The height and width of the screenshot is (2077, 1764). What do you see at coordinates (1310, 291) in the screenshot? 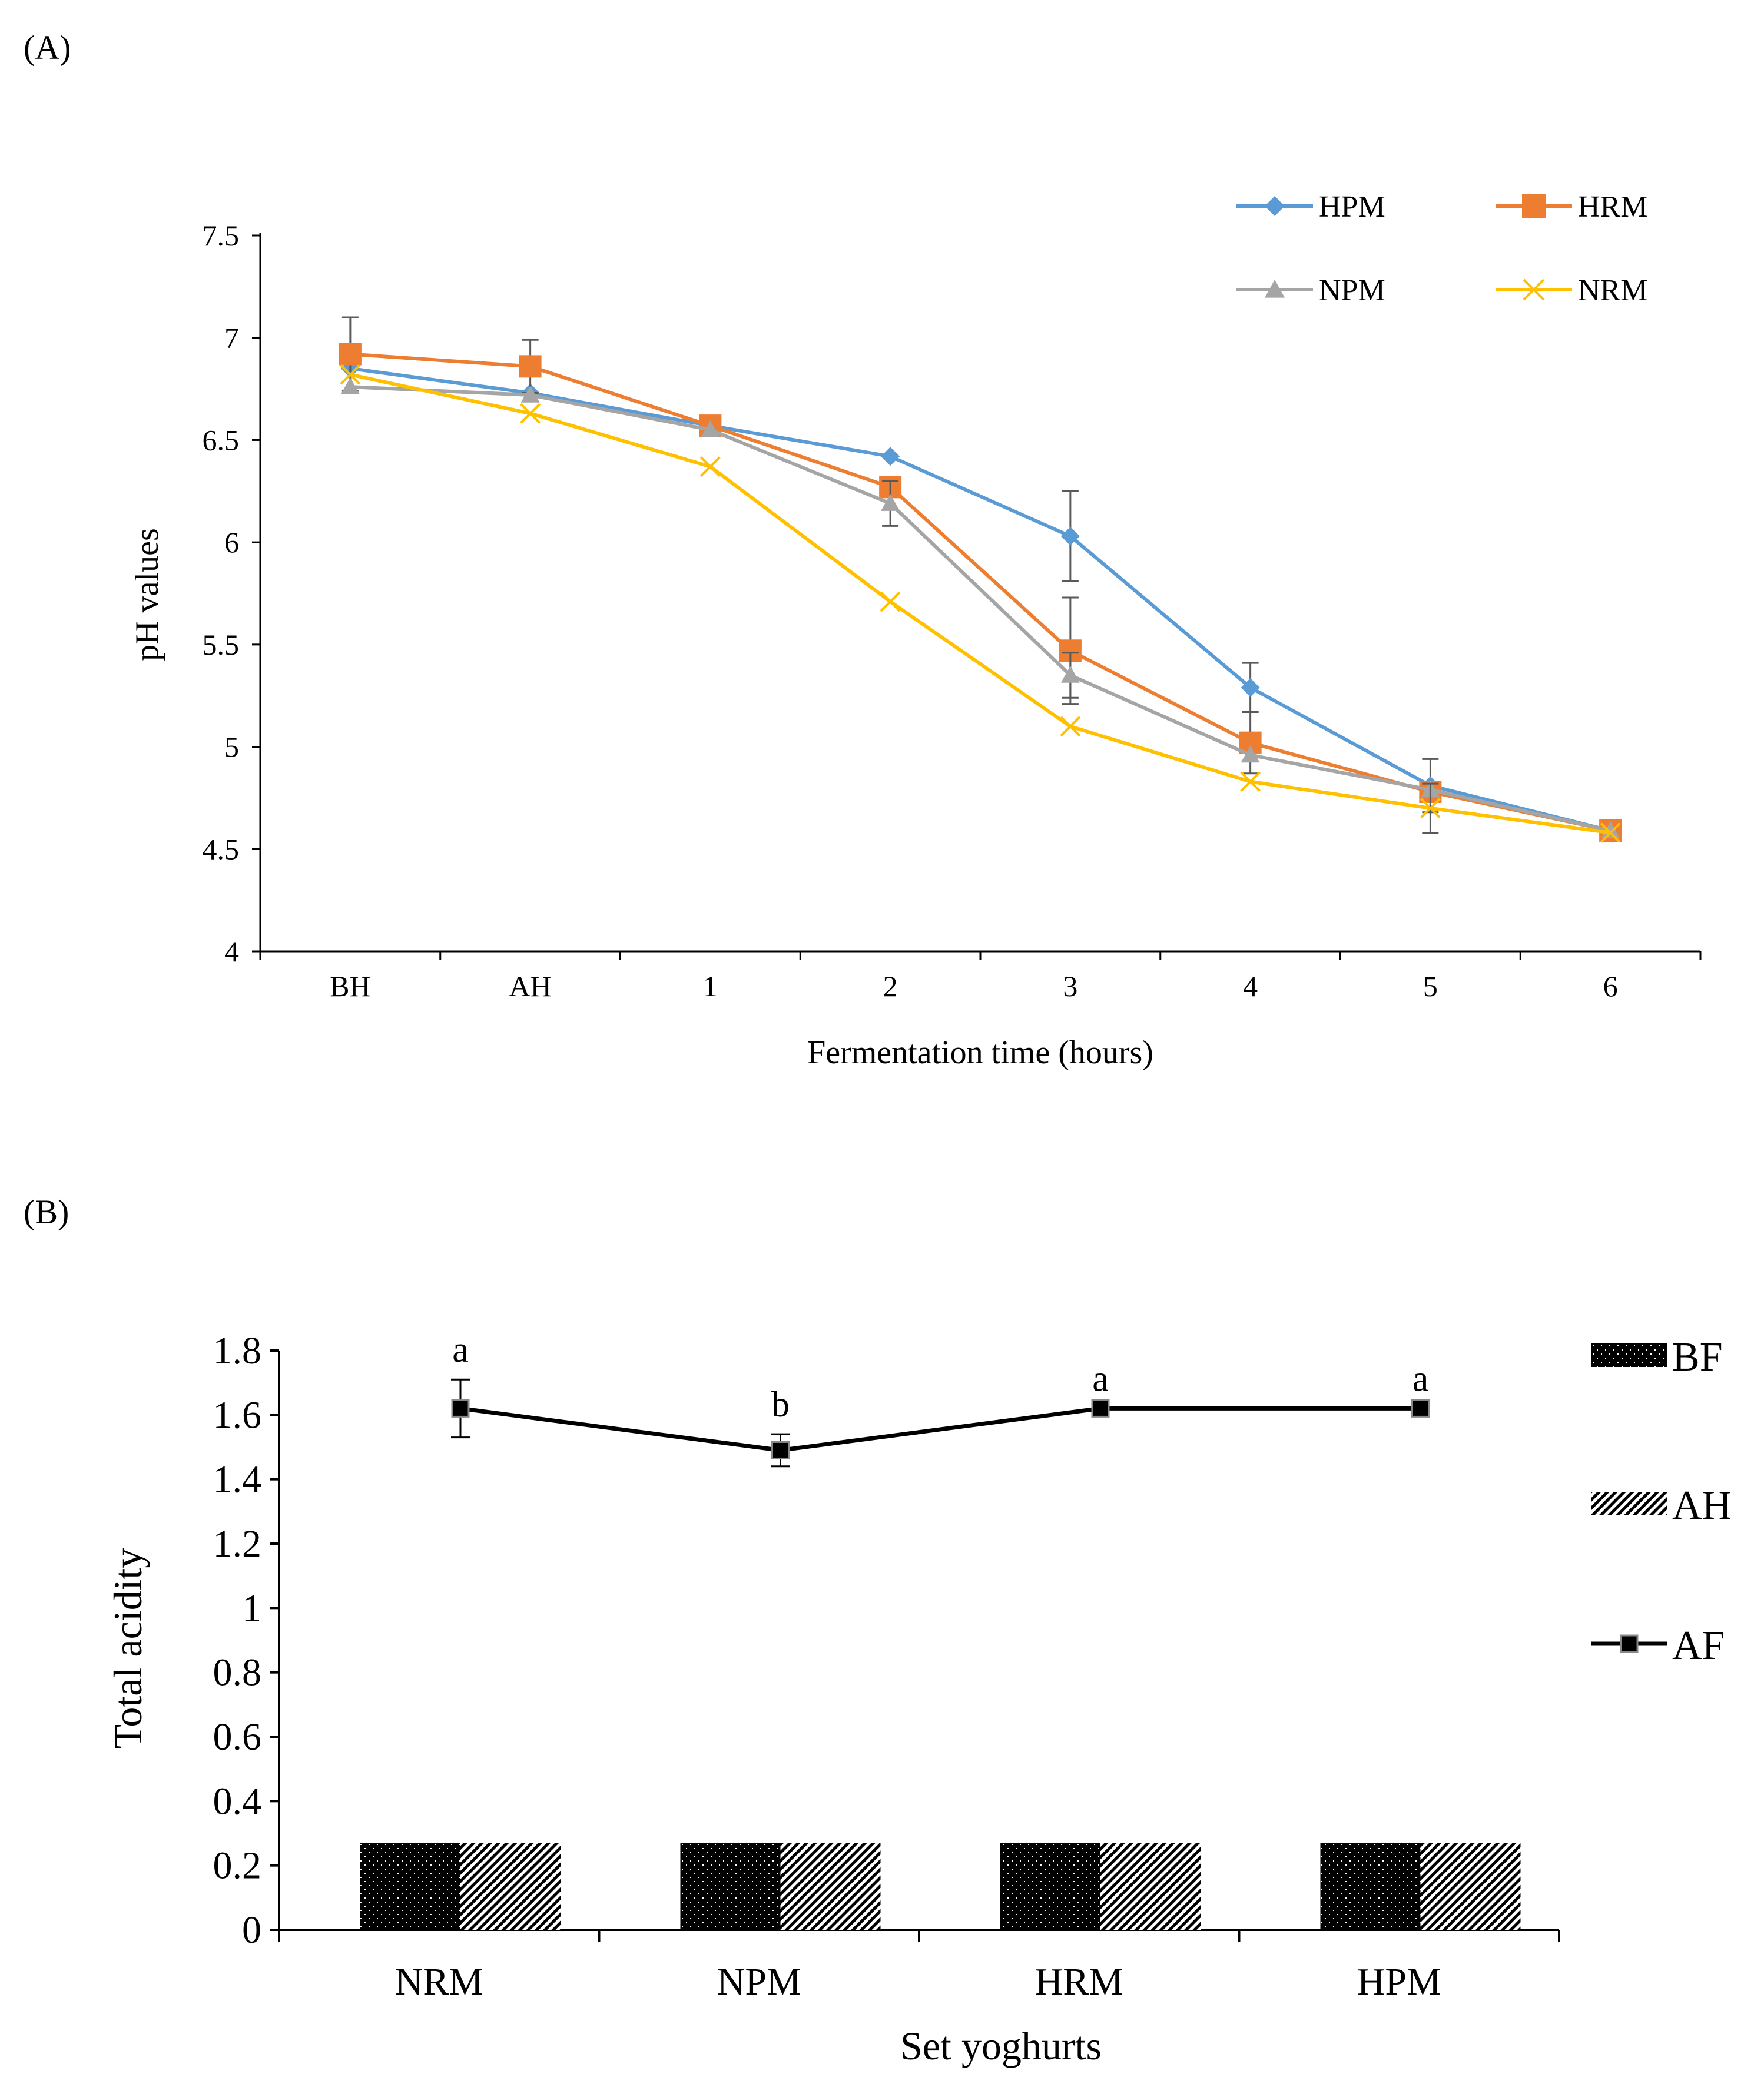
I see `legend-item-npm: NPM` at bounding box center [1310, 291].